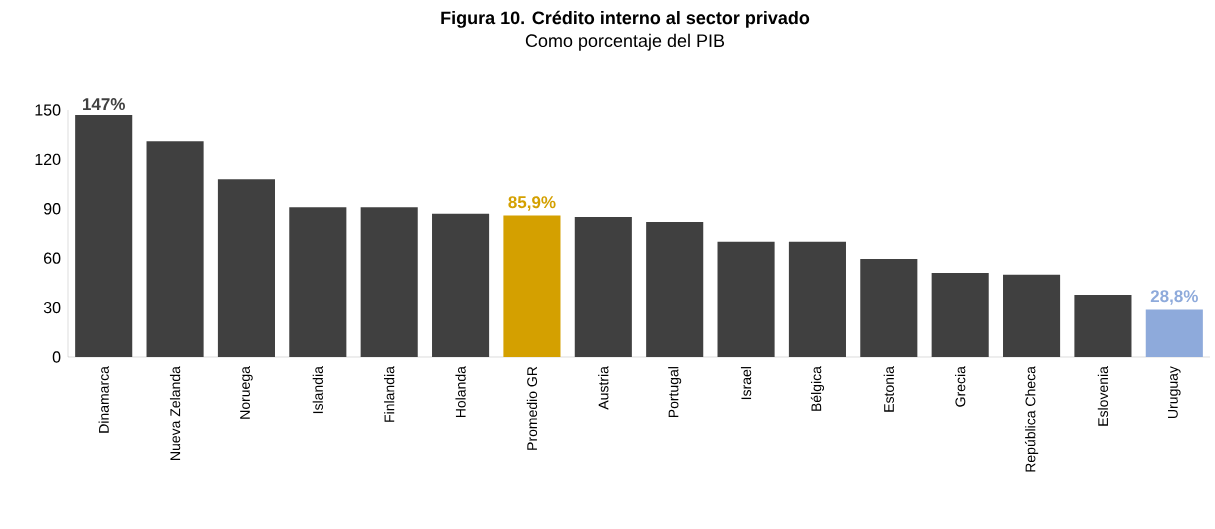 The image size is (1215, 529). What do you see at coordinates (532, 203) in the screenshot?
I see `data-label: 85,9%` at bounding box center [532, 203].